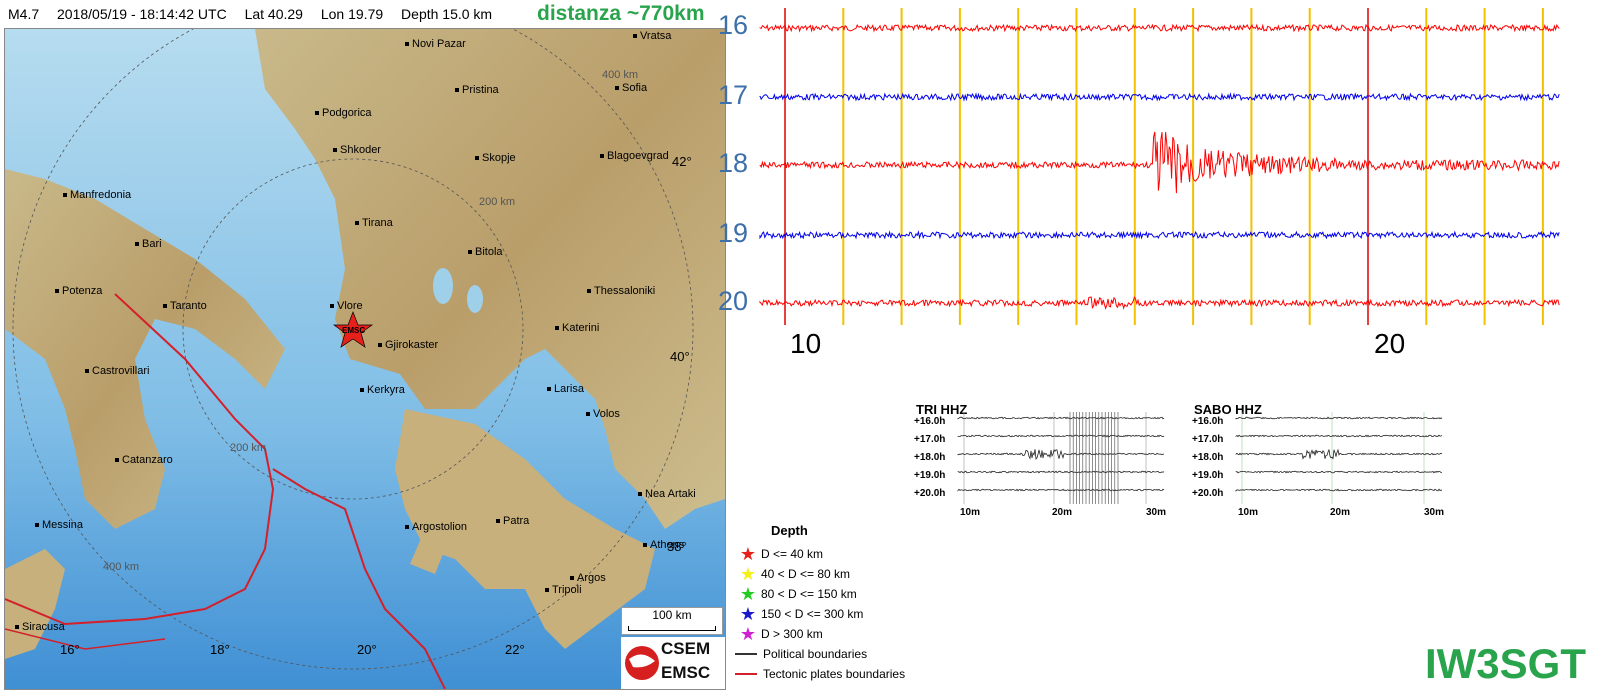 This screenshot has height=691, width=1616. Describe the element at coordinates (352, 14) in the screenshot. I see `event-longitude: Lon 19.79` at that location.